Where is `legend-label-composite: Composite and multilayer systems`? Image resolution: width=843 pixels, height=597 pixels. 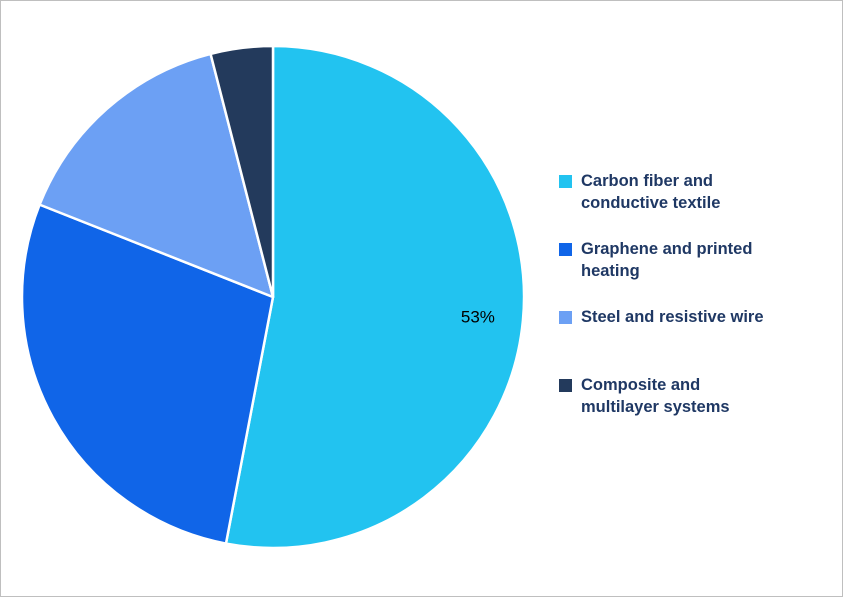 legend-label-composite: Composite and multilayer systems is located at coordinates (655, 396).